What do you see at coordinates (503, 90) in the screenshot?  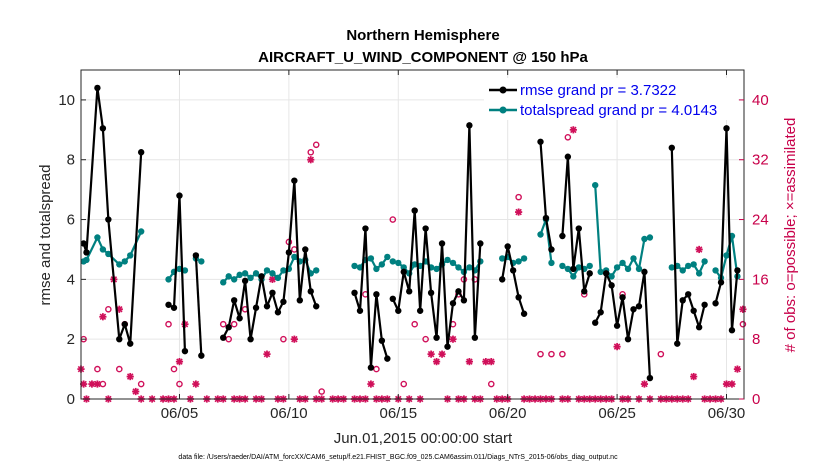 I see `legend-rmse-marker` at bounding box center [503, 90].